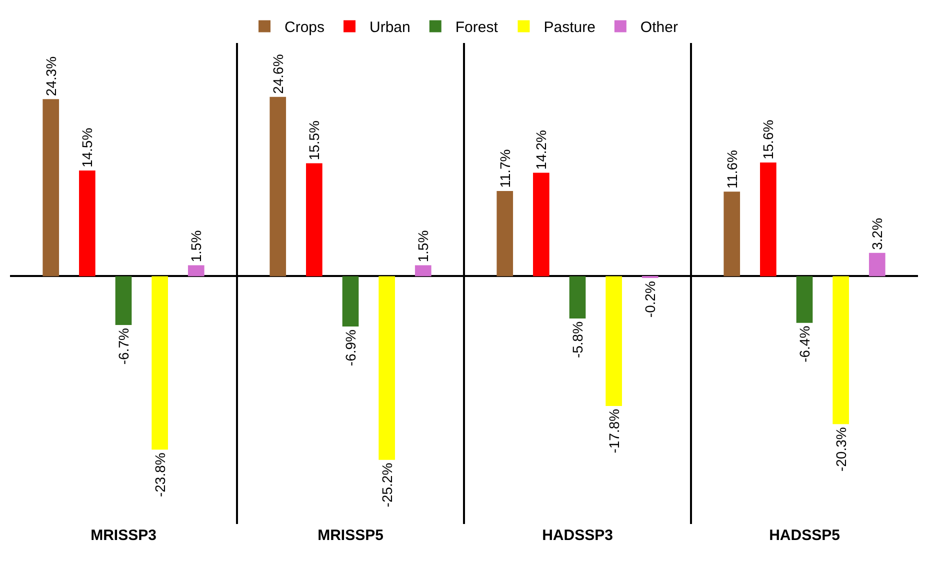  What do you see at coordinates (577, 535) in the screenshot?
I see `x-tick-label: HADSSP3` at bounding box center [577, 535].